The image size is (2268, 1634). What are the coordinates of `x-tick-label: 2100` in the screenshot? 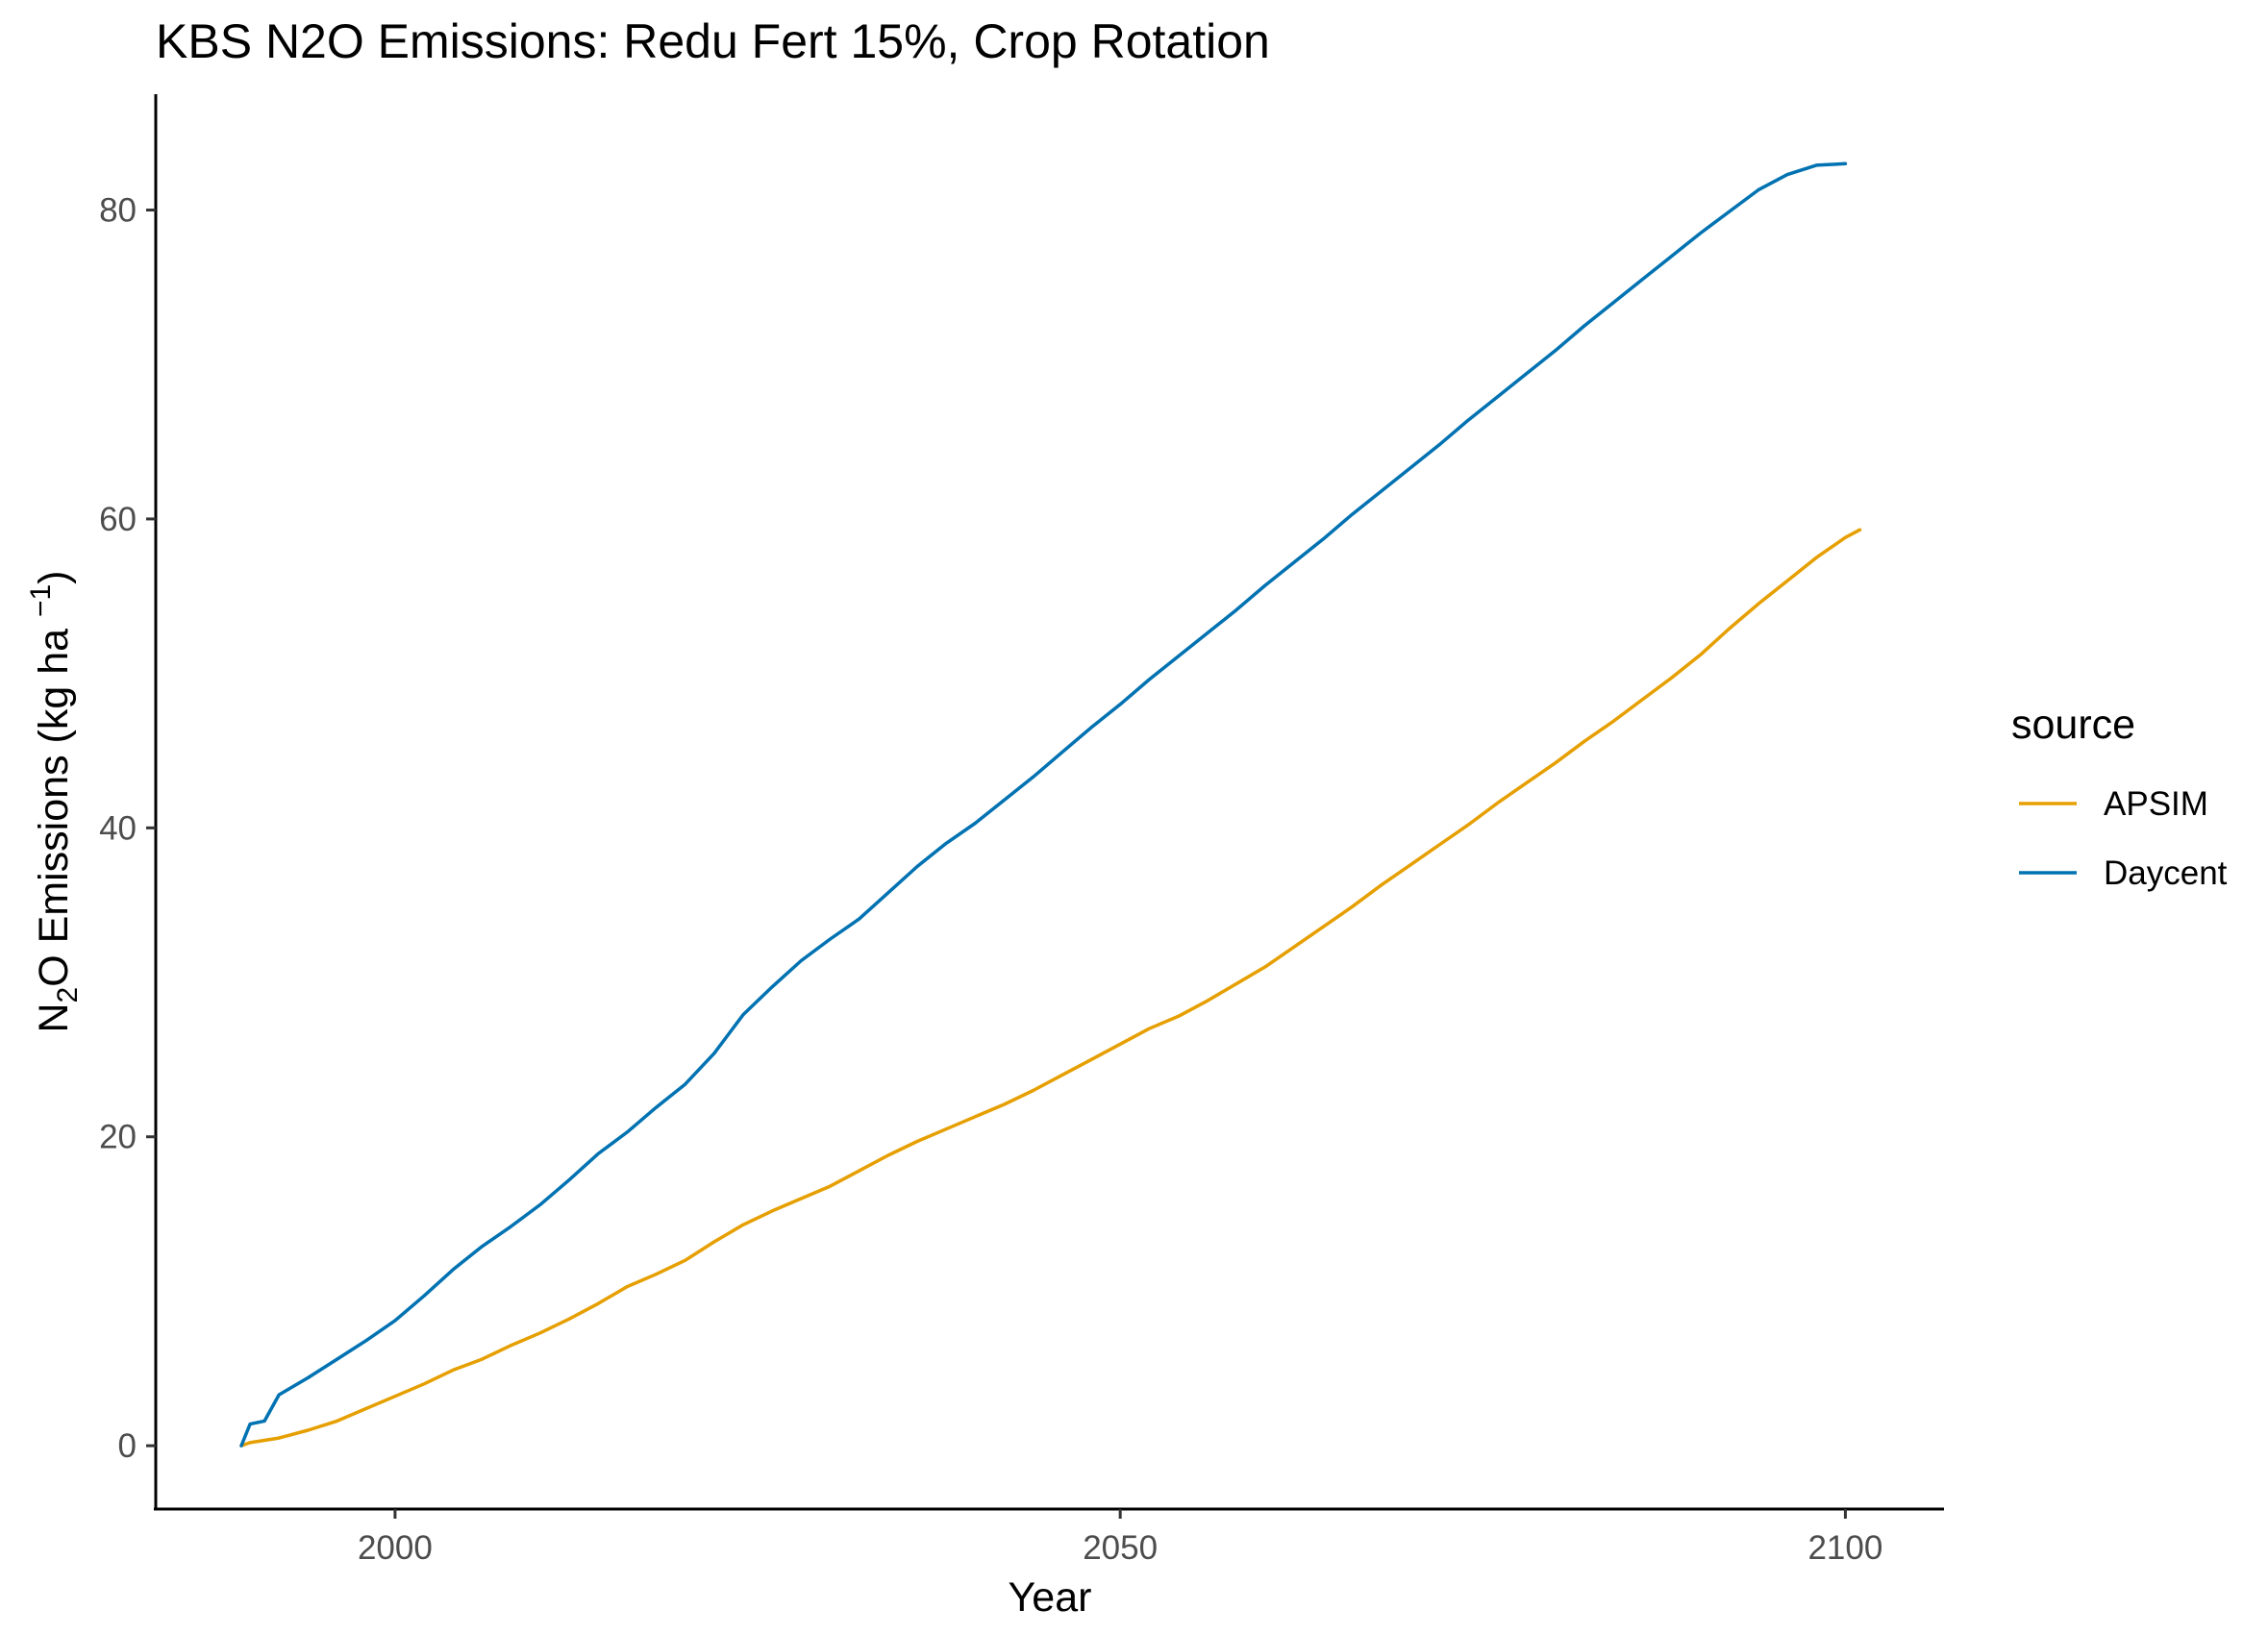 It's located at (1844, 1548).